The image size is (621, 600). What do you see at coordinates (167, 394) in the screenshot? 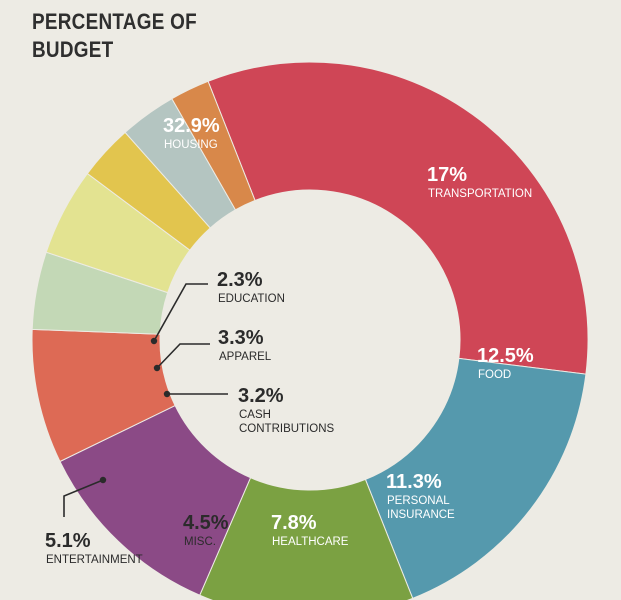
I see `leader-dot-cash-contributions` at bounding box center [167, 394].